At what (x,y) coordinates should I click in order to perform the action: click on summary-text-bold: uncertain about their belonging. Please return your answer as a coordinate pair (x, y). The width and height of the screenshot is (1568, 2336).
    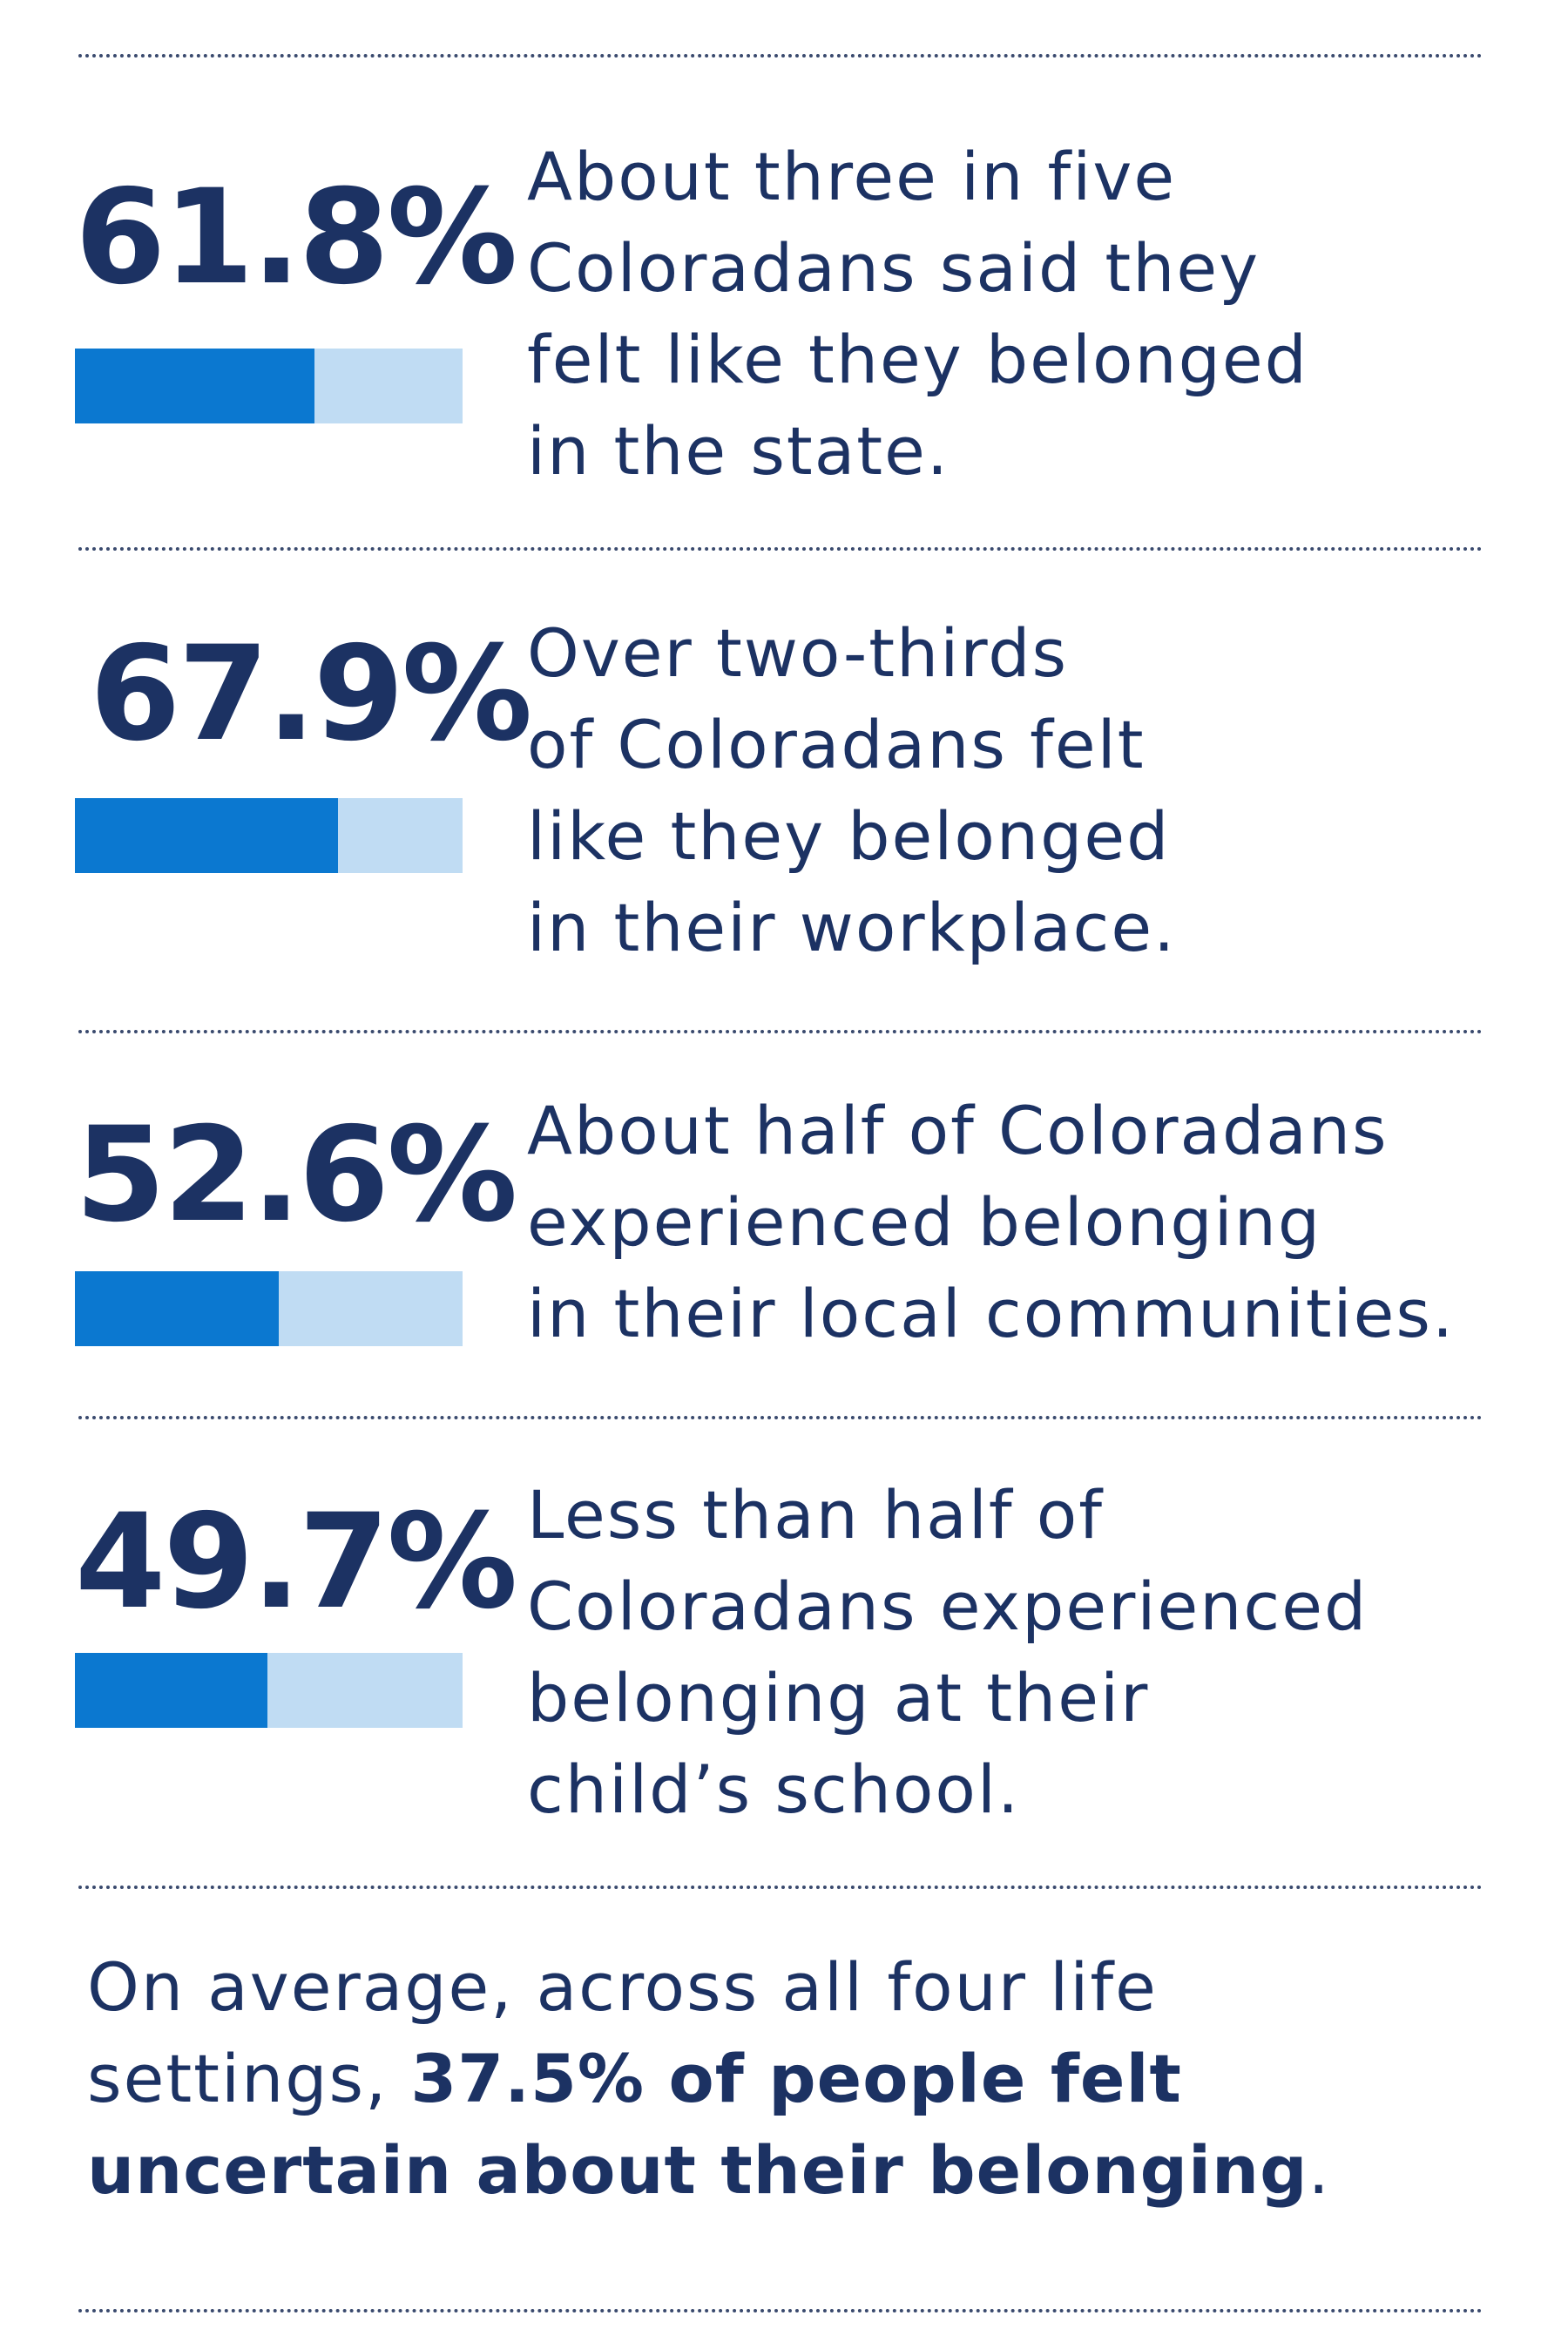
    Looking at the image, I should click on (697, 2170).